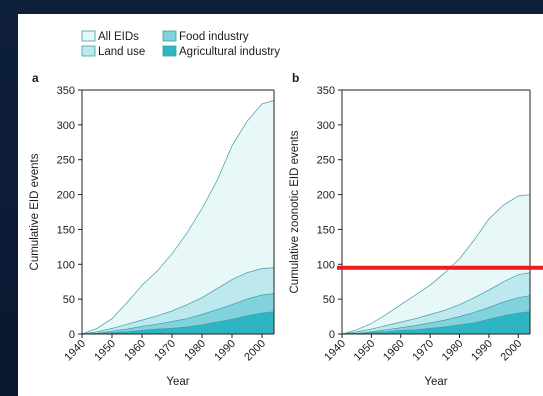 The height and width of the screenshot is (396, 543). What do you see at coordinates (214, 37) in the screenshot?
I see `legend-label: Food industry` at bounding box center [214, 37].